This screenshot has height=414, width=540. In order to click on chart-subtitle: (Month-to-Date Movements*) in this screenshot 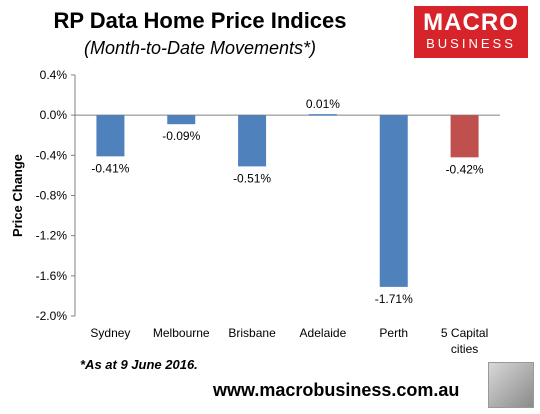, I will do `click(200, 48)`.